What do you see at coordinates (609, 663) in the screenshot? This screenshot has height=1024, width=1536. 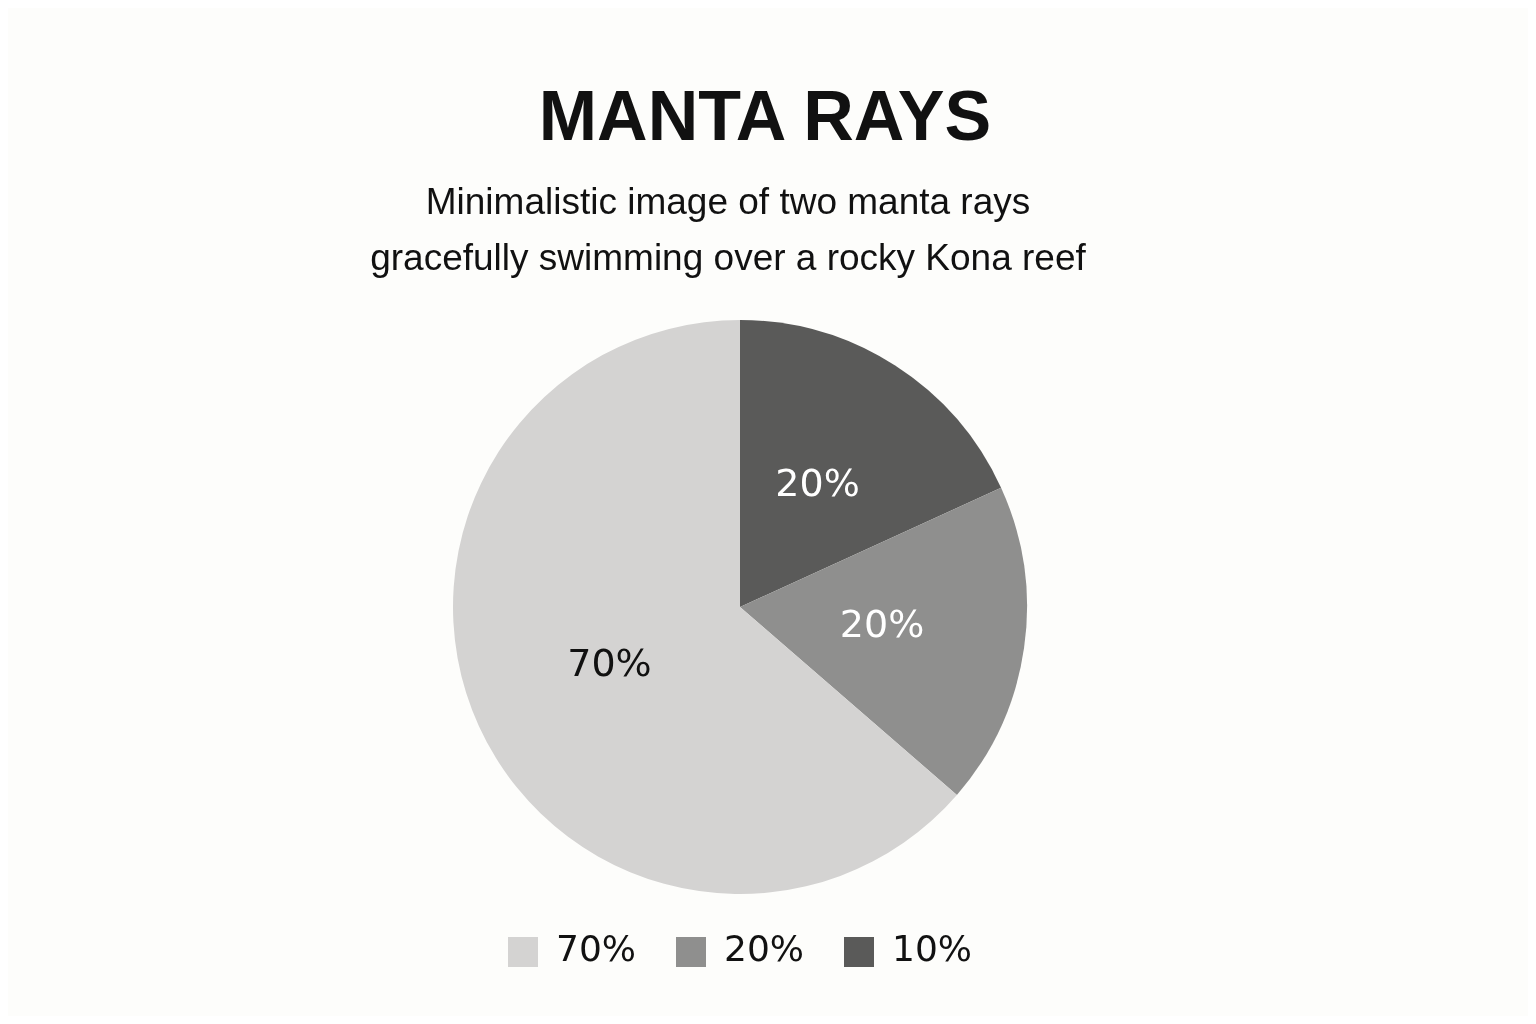 I see `data-label: 70%` at bounding box center [609, 663].